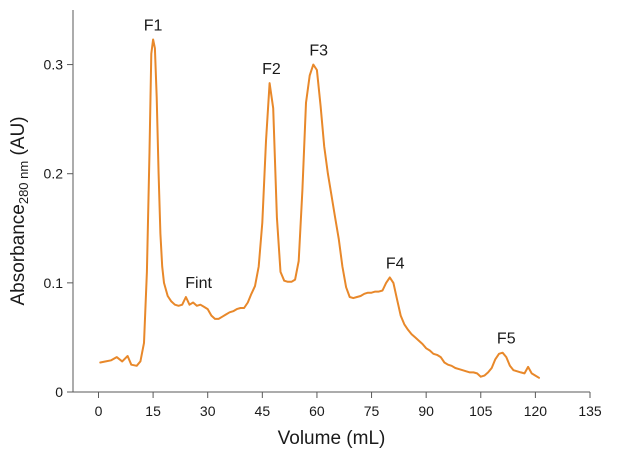 This screenshot has height=450, width=628. What do you see at coordinates (271, 69) in the screenshot?
I see `peak-label: F2` at bounding box center [271, 69].